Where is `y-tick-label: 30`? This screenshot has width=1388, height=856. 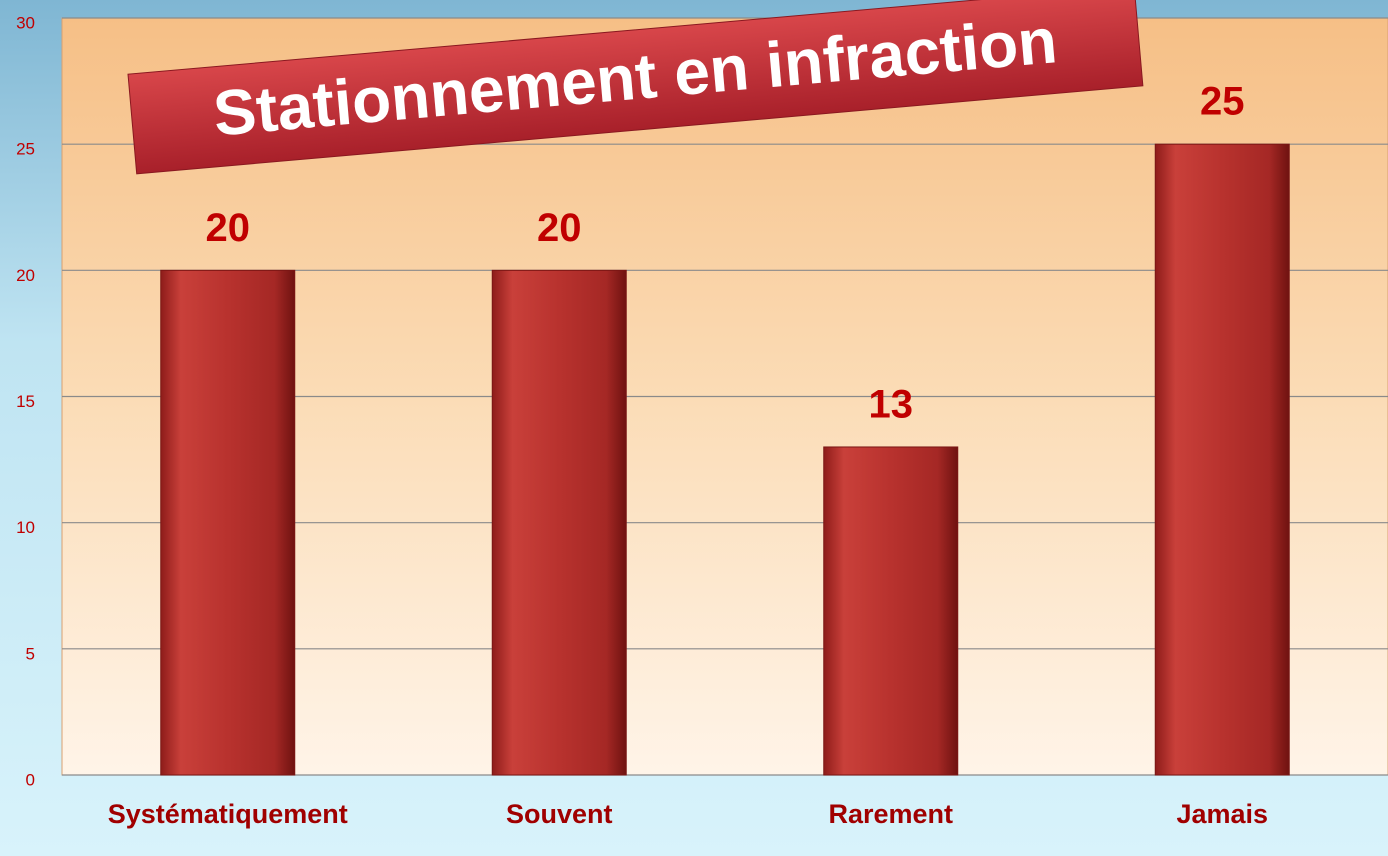
y-tick-label: 30 is located at coordinates (25, 22).